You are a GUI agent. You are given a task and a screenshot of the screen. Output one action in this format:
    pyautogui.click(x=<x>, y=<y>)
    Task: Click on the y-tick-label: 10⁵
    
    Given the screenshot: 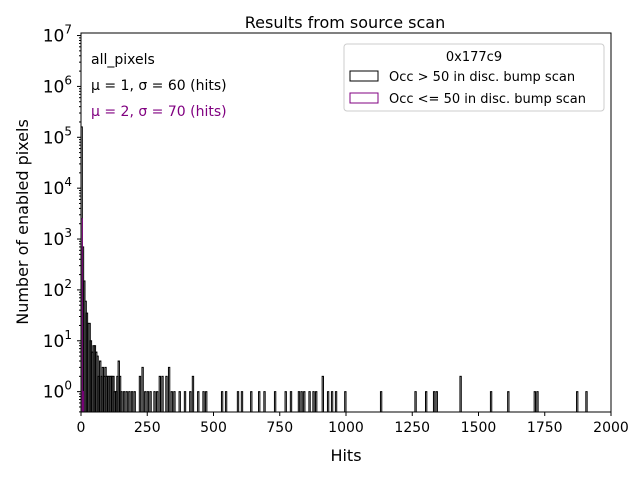 What is the action you would take?
    pyautogui.click(x=57, y=136)
    